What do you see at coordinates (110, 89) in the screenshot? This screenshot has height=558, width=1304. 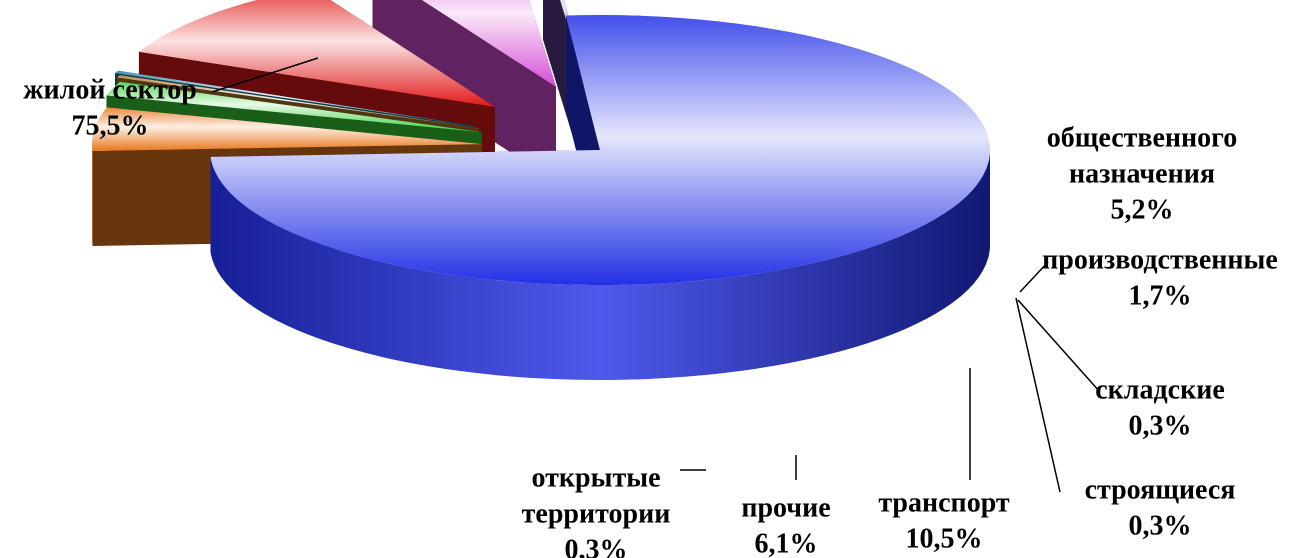 I see `slice-name-label: жилой сектор` at bounding box center [110, 89].